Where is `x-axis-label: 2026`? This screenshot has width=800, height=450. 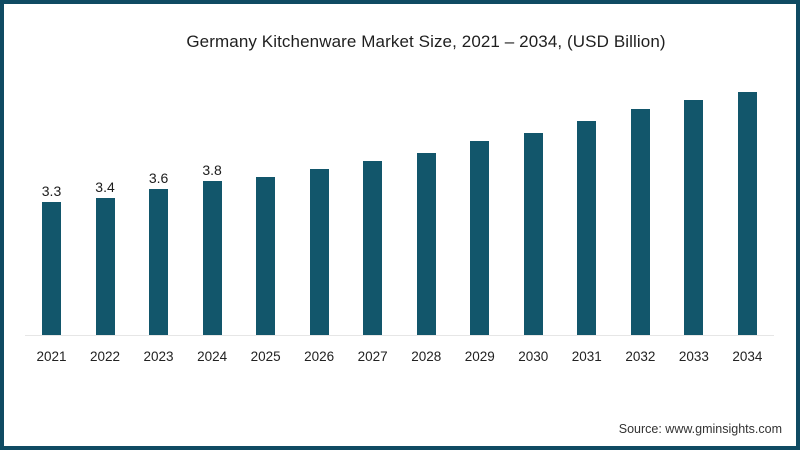 x-axis-label: 2026 is located at coordinates (319, 356).